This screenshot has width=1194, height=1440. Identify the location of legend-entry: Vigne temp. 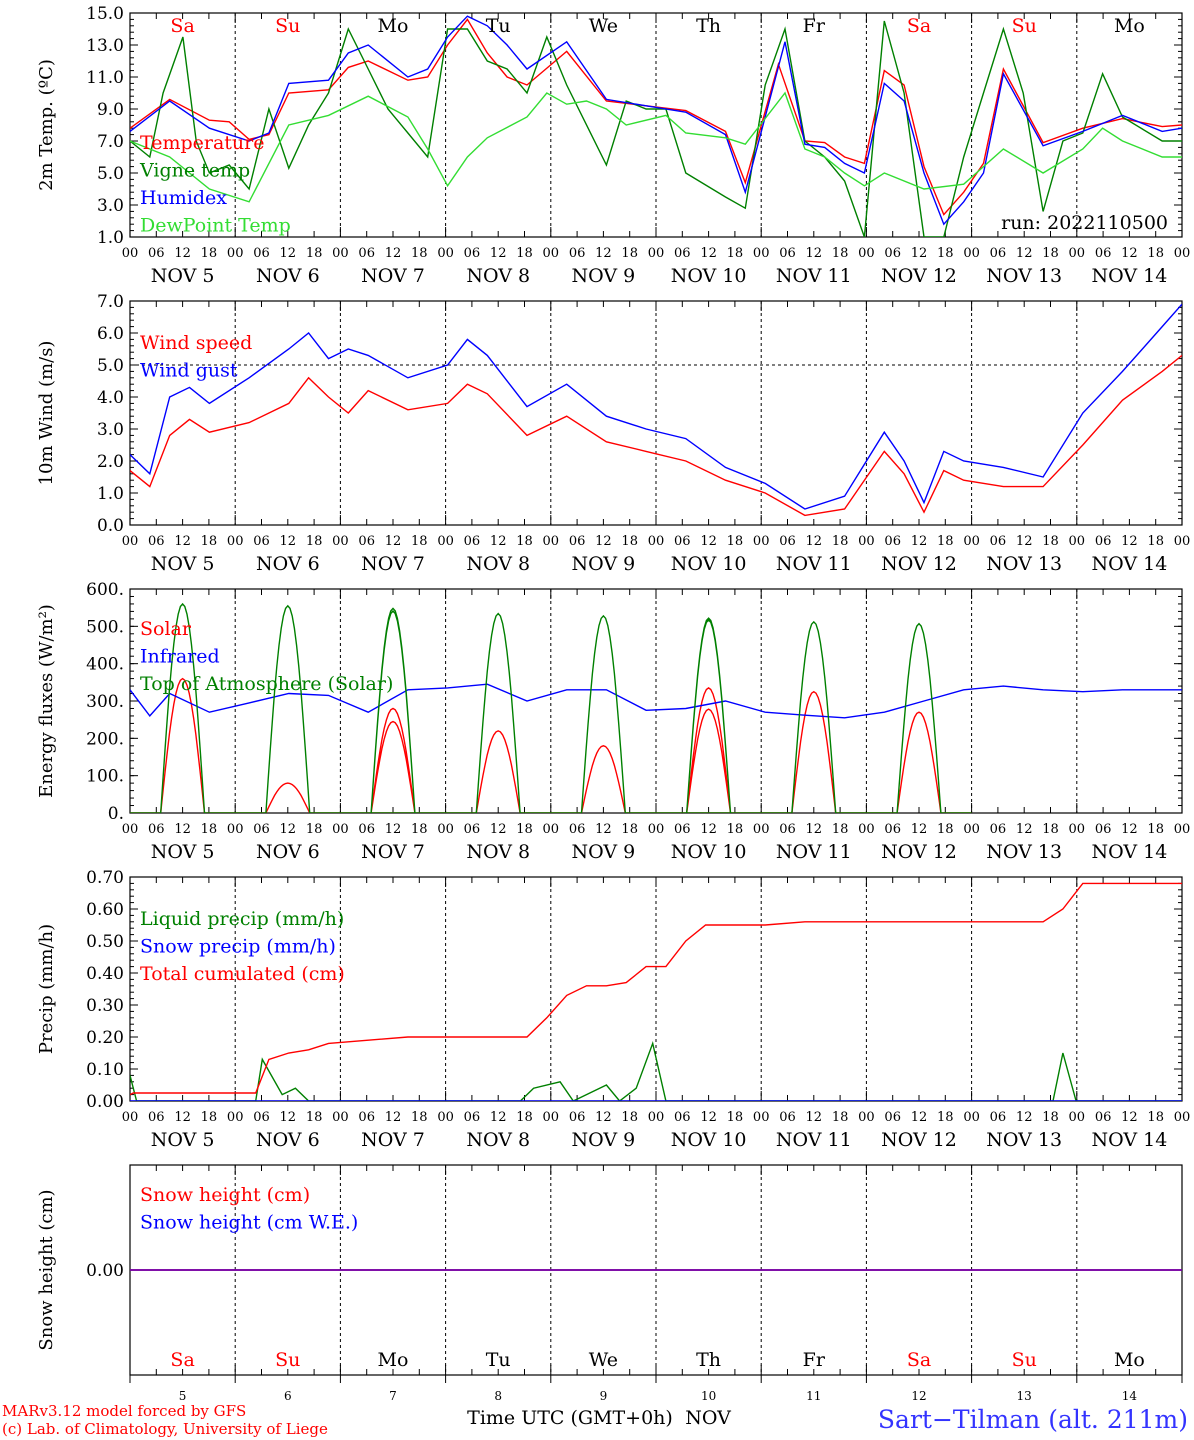
(194, 171).